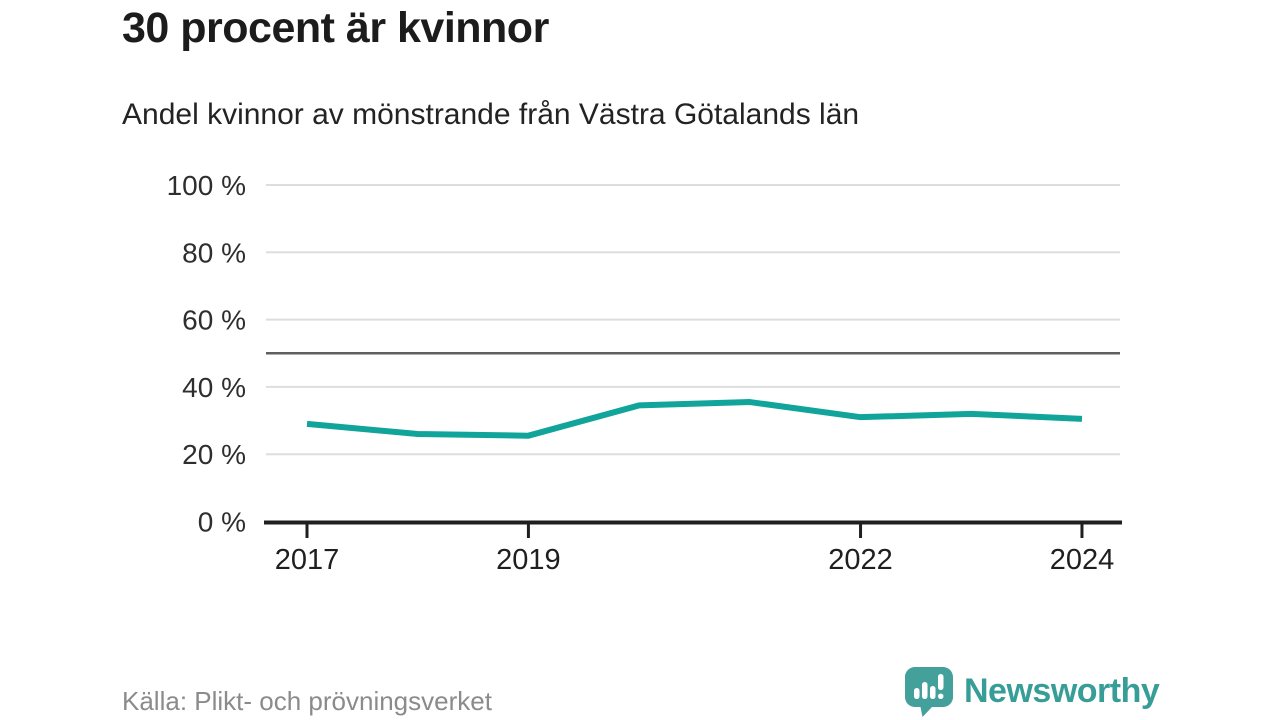 Image resolution: width=1280 pixels, height=720 pixels. I want to click on newsworthy-logo-icon, so click(929, 692).